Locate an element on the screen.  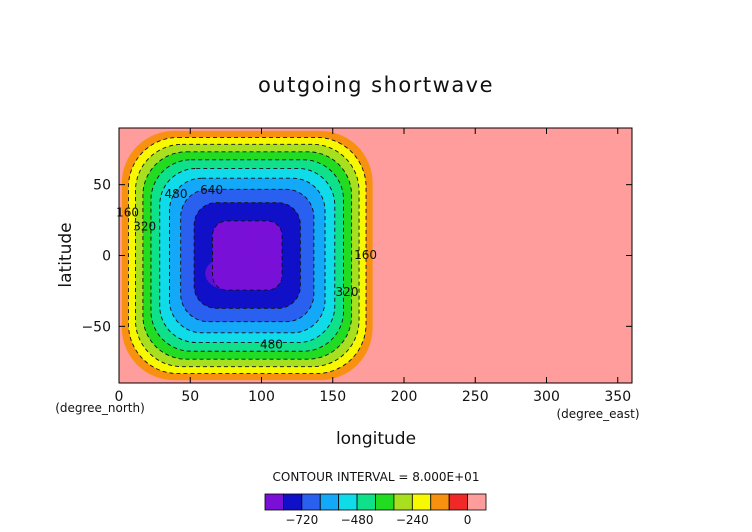
x-tick-label: 150 is located at coordinates (332, 397).